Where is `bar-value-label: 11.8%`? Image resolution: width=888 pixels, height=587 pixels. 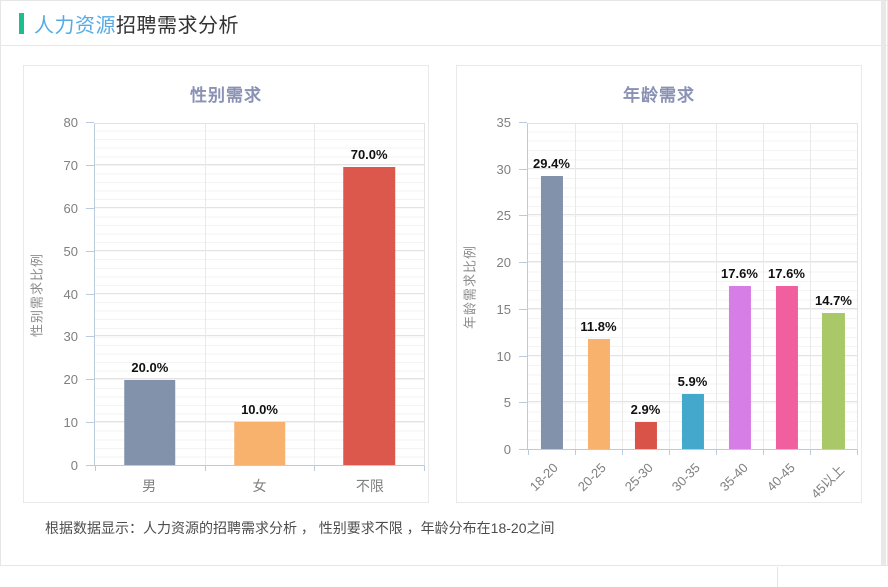 bar-value-label: 11.8% is located at coordinates (598, 327).